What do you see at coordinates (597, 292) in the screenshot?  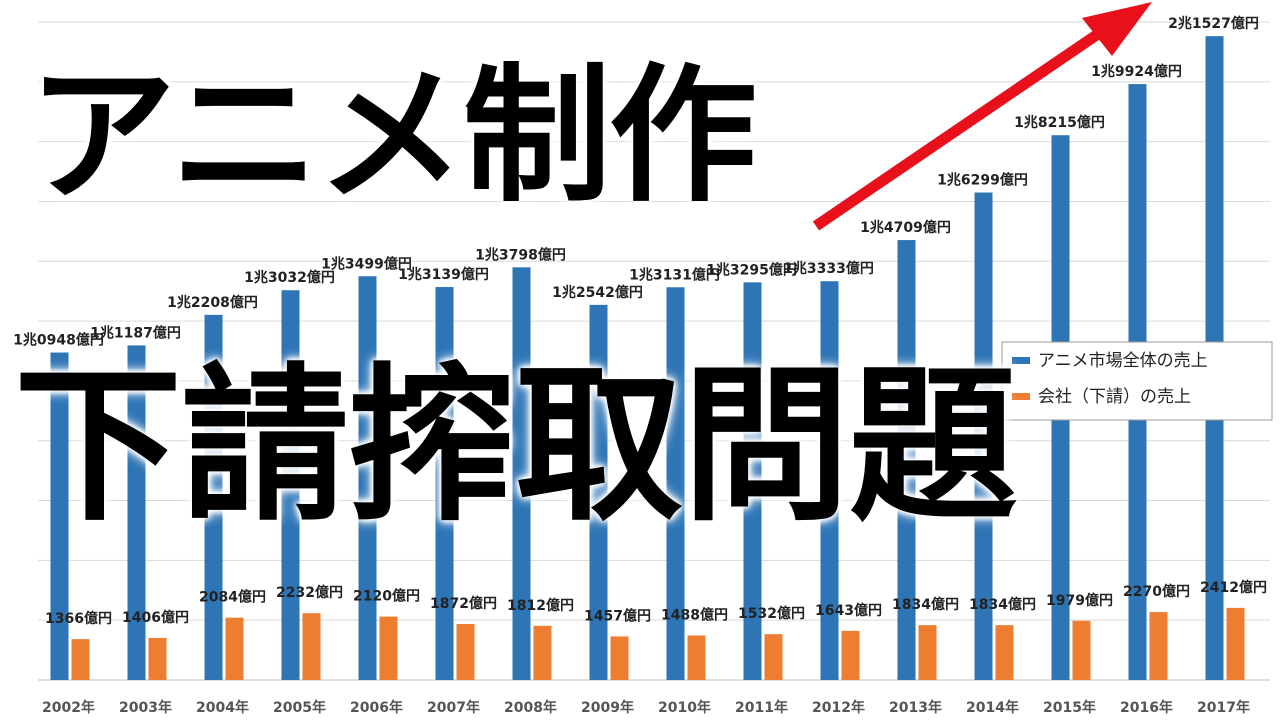 I see `value-label-market: 1兆2542億円` at bounding box center [597, 292].